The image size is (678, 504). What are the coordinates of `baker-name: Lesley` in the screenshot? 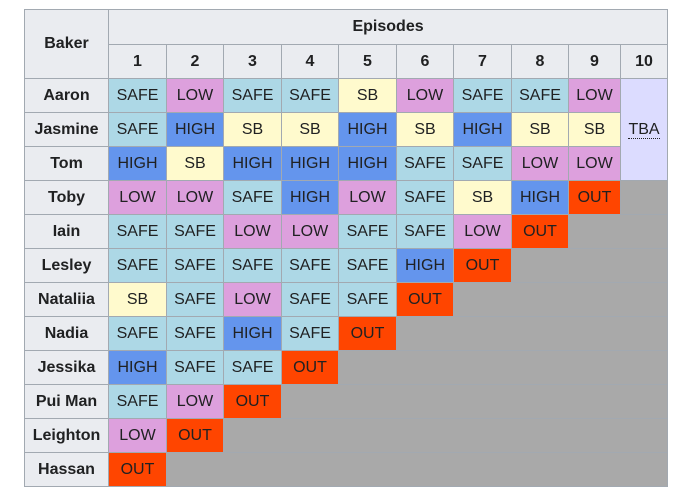 It's located at (66, 265).